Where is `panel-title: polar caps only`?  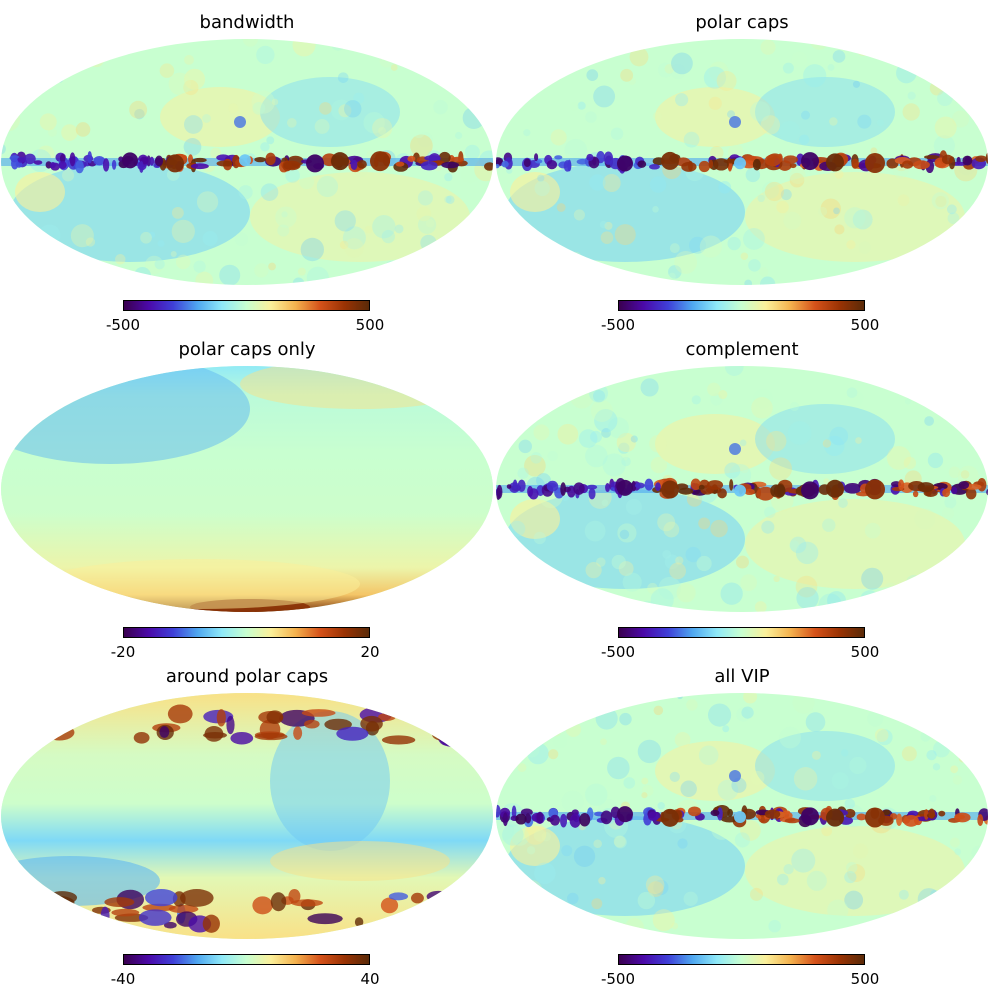 panel-title: polar caps only is located at coordinates (247, 349).